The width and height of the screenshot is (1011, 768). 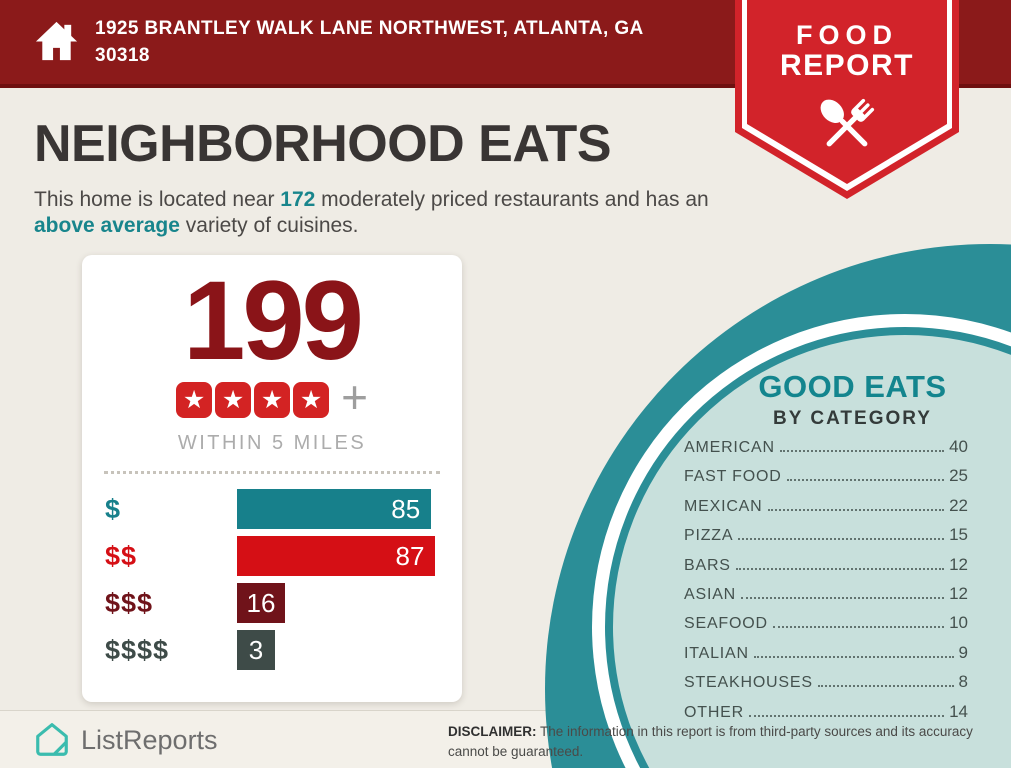 I want to click on category-name: STEAKHOUSES, so click(x=748, y=683).